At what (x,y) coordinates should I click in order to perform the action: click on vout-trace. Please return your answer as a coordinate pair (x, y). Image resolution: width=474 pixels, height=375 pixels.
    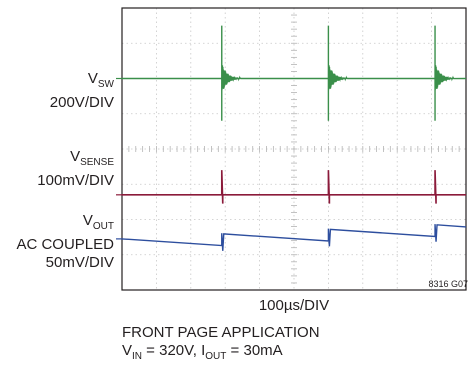
    Looking at the image, I should click on (294, 237).